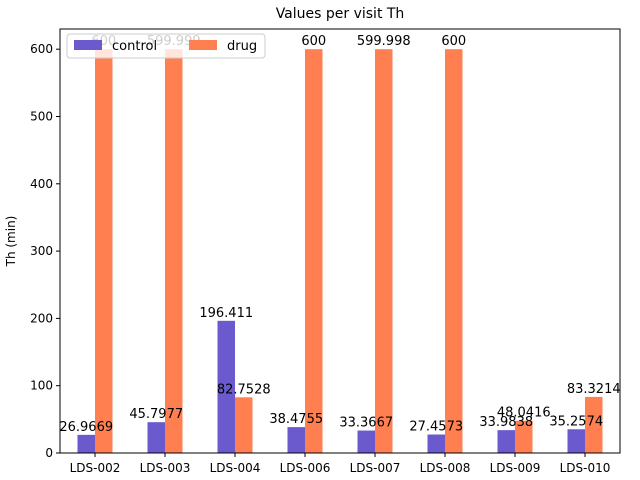  What do you see at coordinates (11, 242) in the screenshot?
I see `y-axis-label: Th (min)` at bounding box center [11, 242].